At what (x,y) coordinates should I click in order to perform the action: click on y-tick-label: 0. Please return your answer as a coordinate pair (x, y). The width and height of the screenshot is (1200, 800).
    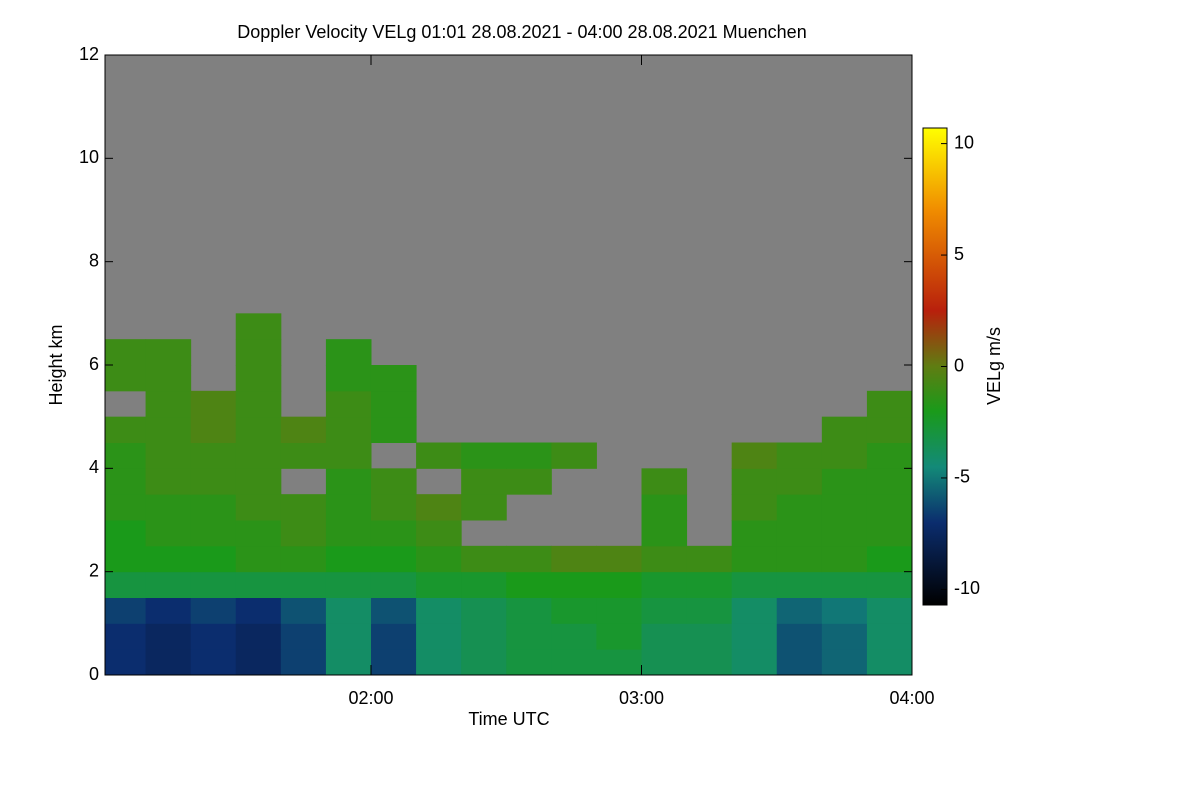
    Looking at the image, I should click on (94, 674).